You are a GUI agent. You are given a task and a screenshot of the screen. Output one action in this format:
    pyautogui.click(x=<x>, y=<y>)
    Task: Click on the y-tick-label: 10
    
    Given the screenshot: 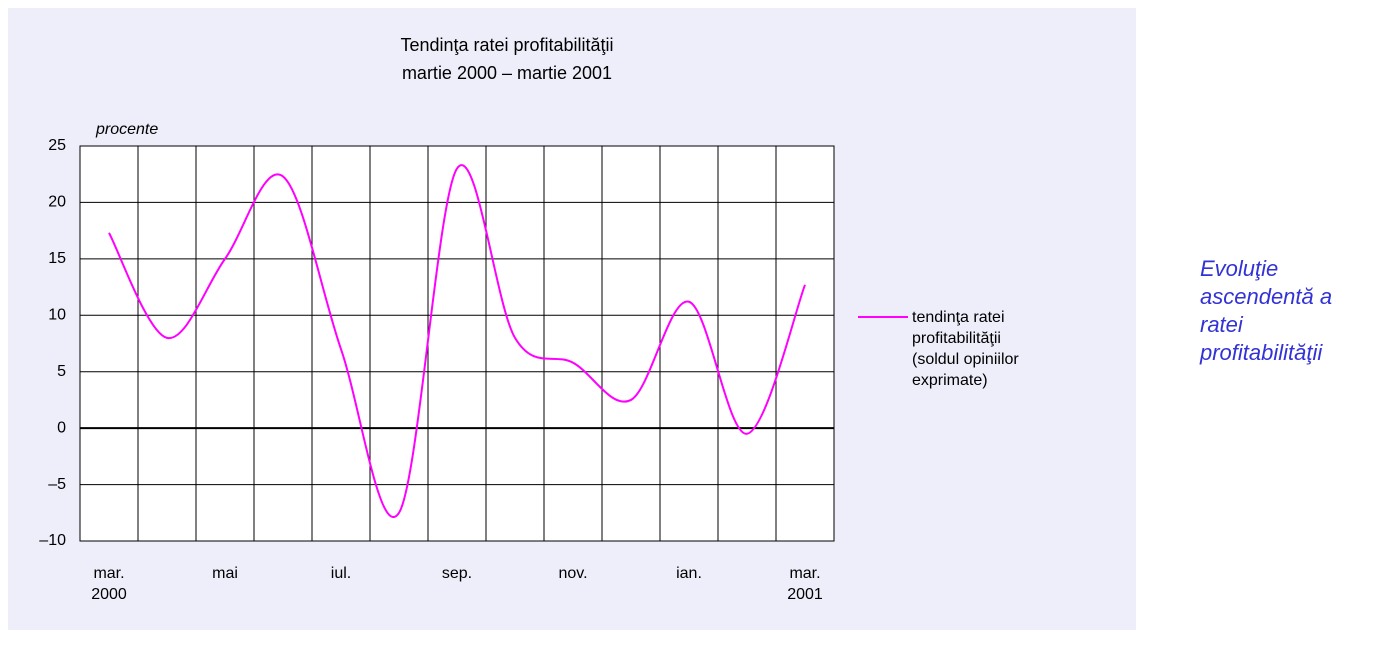 What is the action you would take?
    pyautogui.click(x=57, y=315)
    